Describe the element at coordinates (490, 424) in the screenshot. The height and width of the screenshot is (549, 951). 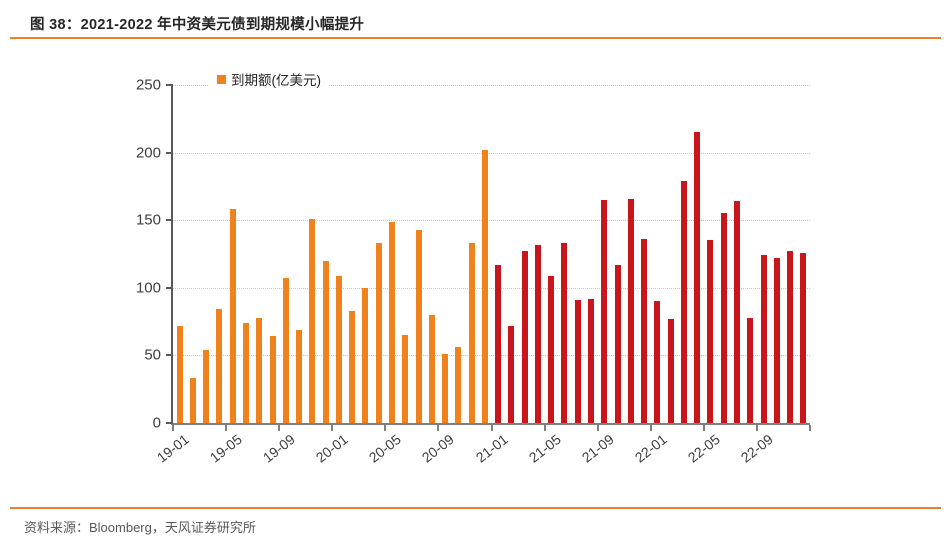
I see `x-axis-line` at that location.